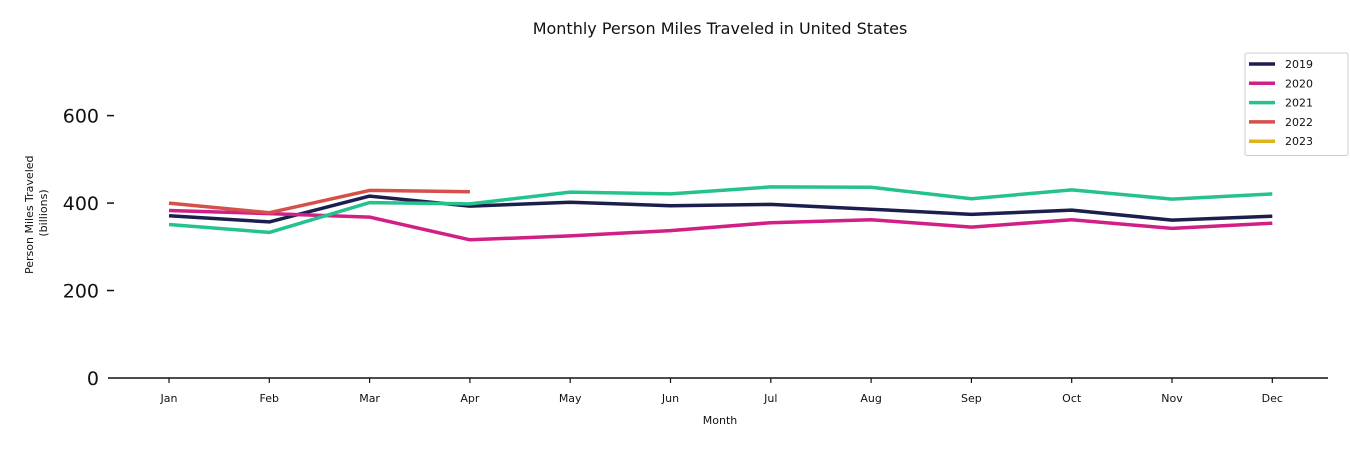 This screenshot has width=1350, height=450. I want to click on legend: 2019 2020 2021 2022 2023, so click(1296, 104).